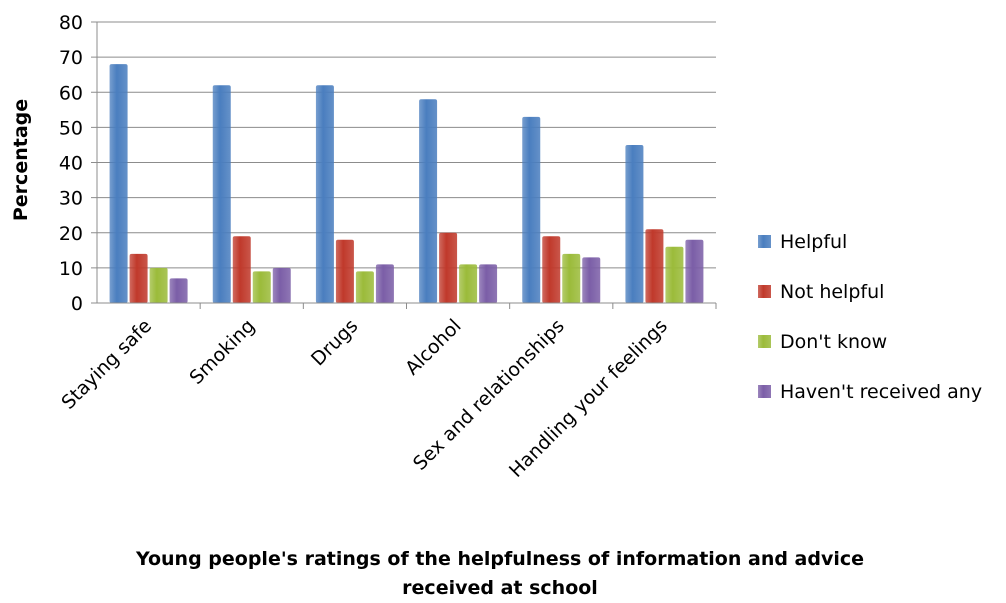 The height and width of the screenshot is (603, 1006). Describe the element at coordinates (241, 269) in the screenshot. I see `bar-not-helpful-smoking` at that location.